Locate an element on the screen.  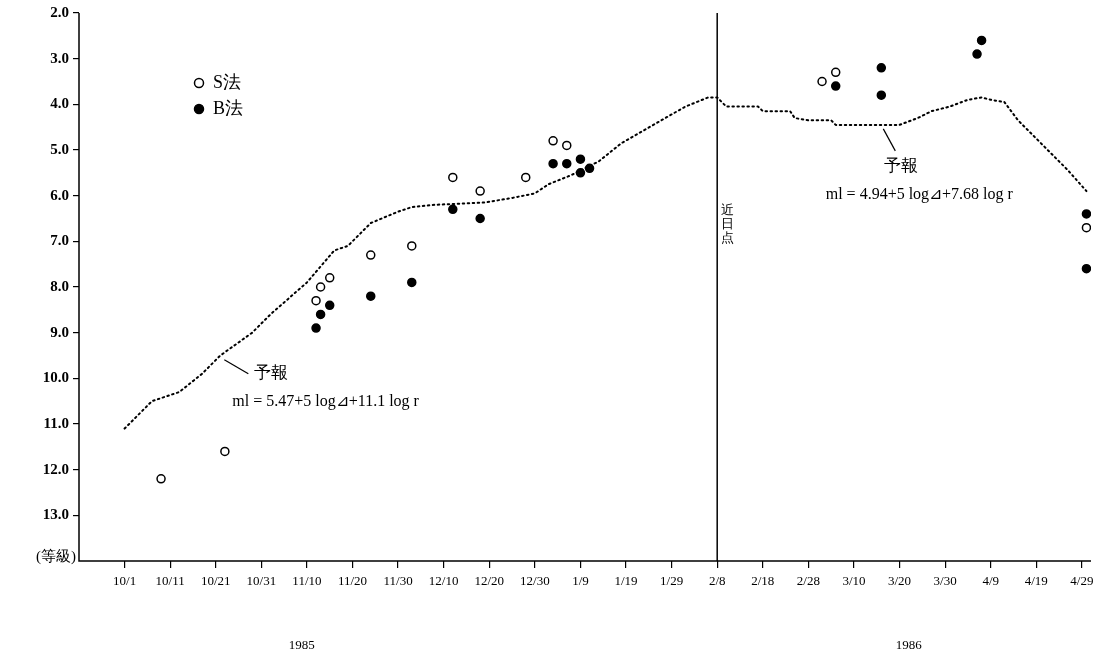
x-tick-label: 10/1 is located at coordinates (125, 581).